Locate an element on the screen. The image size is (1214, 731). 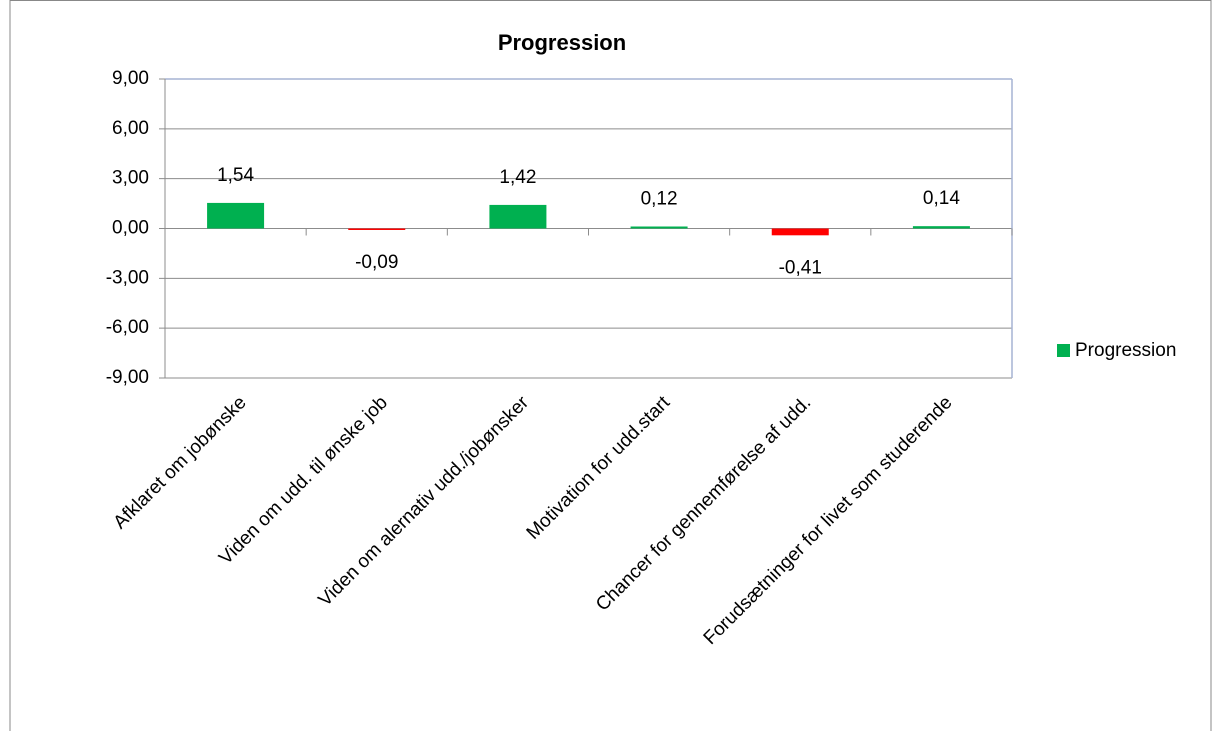
data-label: 1,42 is located at coordinates (517, 177).